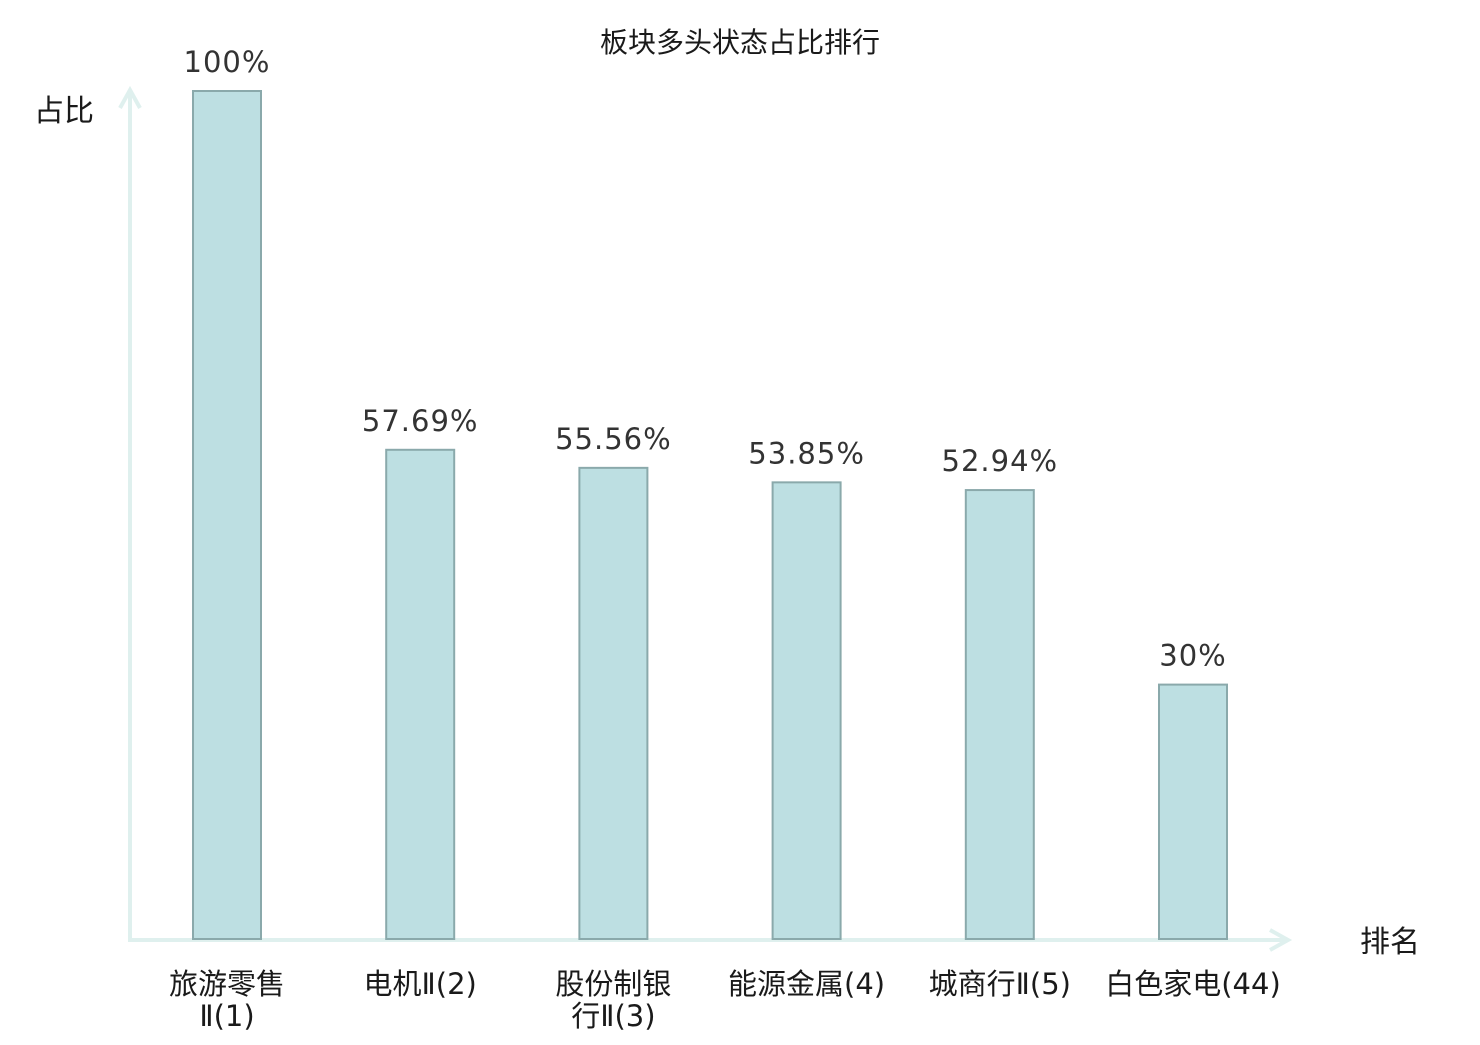  Describe the element at coordinates (420, 421) in the screenshot. I see `value-label-2: 57.69%` at that location.